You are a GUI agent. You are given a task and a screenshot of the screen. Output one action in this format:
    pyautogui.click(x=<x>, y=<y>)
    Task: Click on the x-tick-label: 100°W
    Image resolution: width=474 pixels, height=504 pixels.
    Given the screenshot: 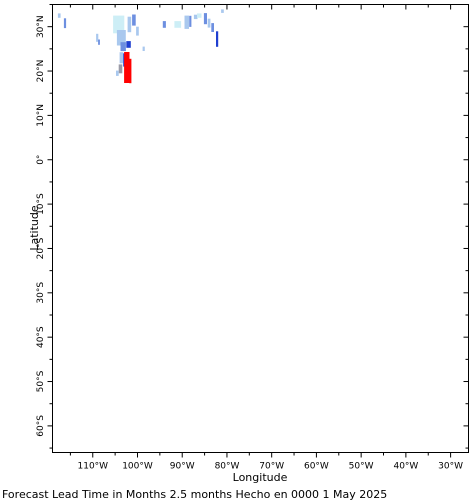 What is the action you would take?
    pyautogui.click(x=137, y=467)
    